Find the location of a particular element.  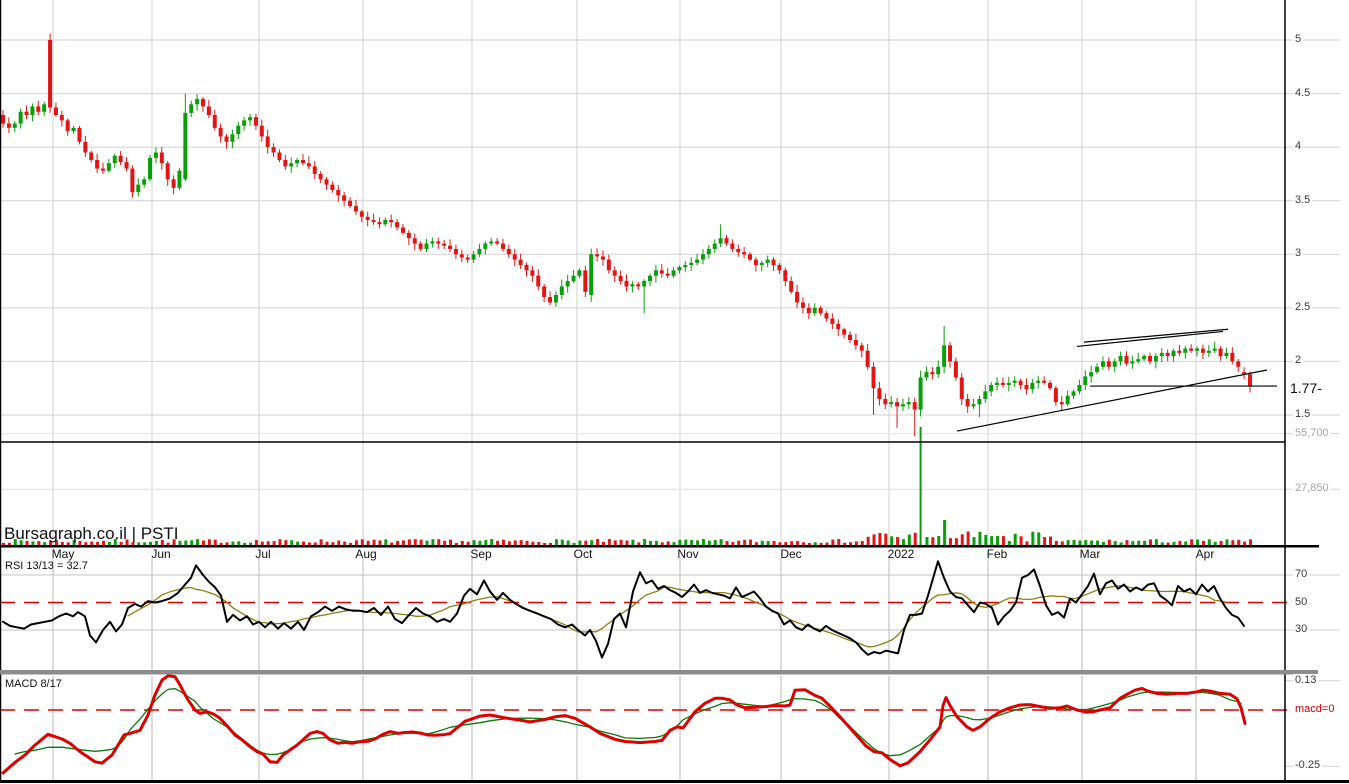

x-axis-label-sep: Sep is located at coordinates (481, 554).